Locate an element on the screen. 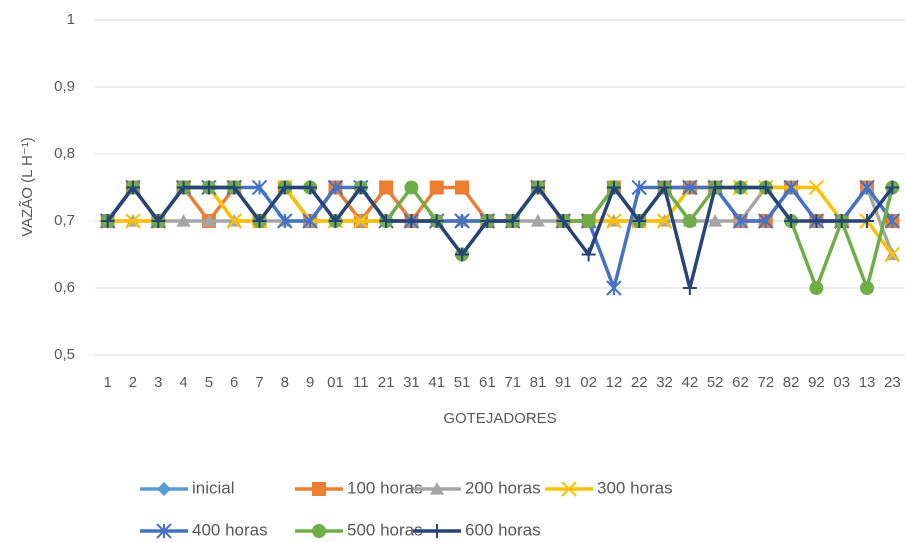 This screenshot has height=542, width=905. x-tick-label: 13 is located at coordinates (867, 382).